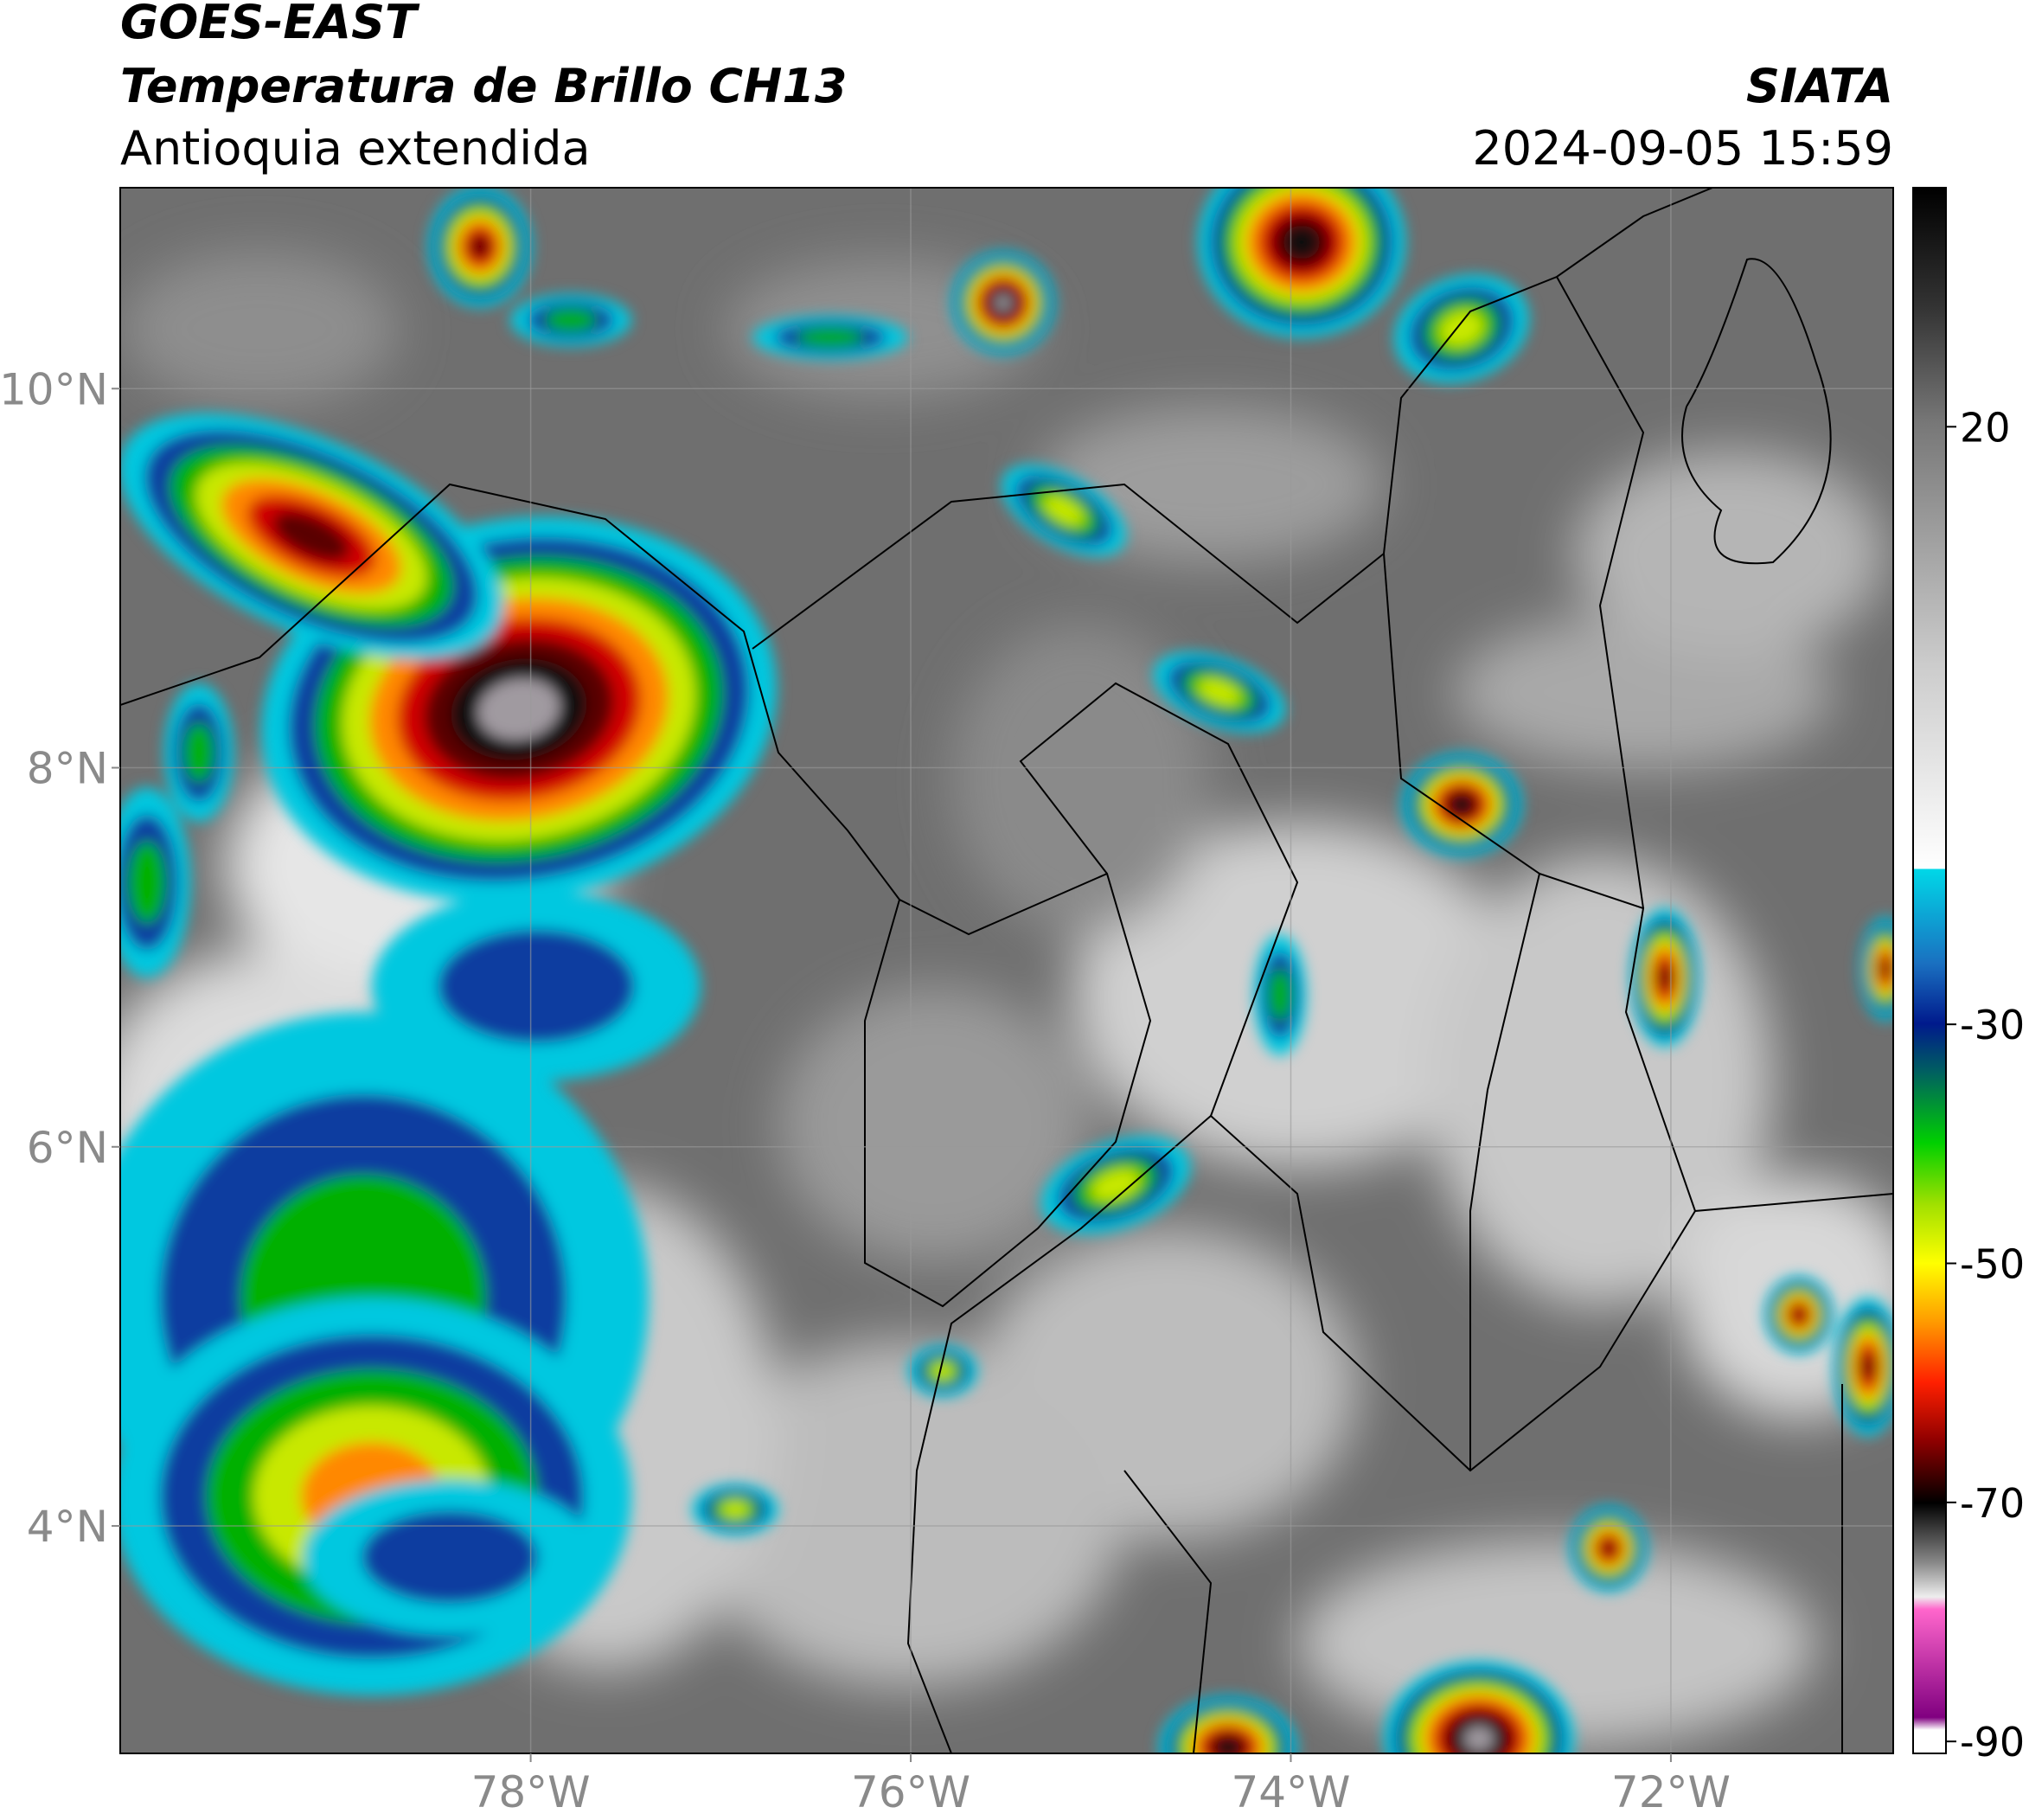 The height and width of the screenshot is (1820, 2029). What do you see at coordinates (270, 24) in the screenshot?
I see `title: GOES-EAST` at bounding box center [270, 24].